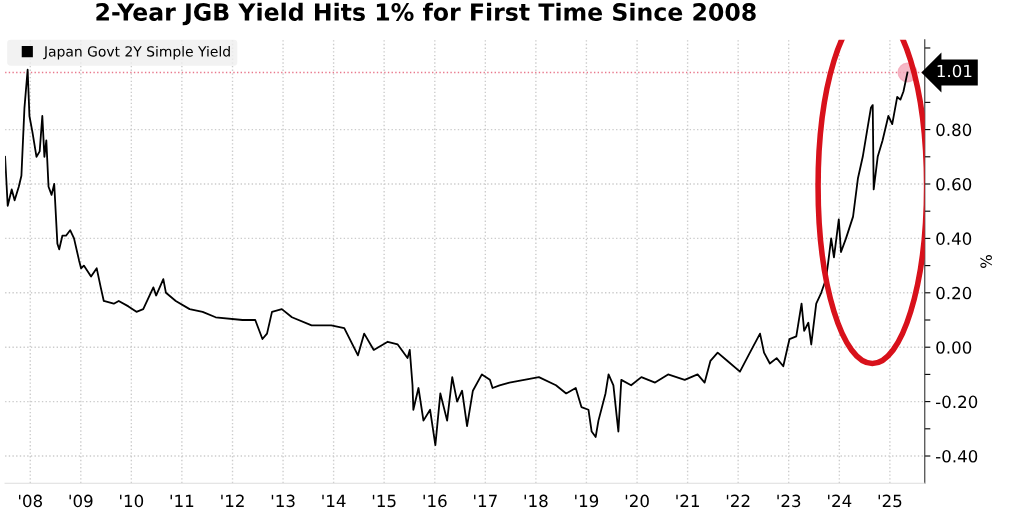 The height and width of the screenshot is (531, 1014). Describe the element at coordinates (954, 184) in the screenshot. I see `y-tick-label: 0.60` at that location.